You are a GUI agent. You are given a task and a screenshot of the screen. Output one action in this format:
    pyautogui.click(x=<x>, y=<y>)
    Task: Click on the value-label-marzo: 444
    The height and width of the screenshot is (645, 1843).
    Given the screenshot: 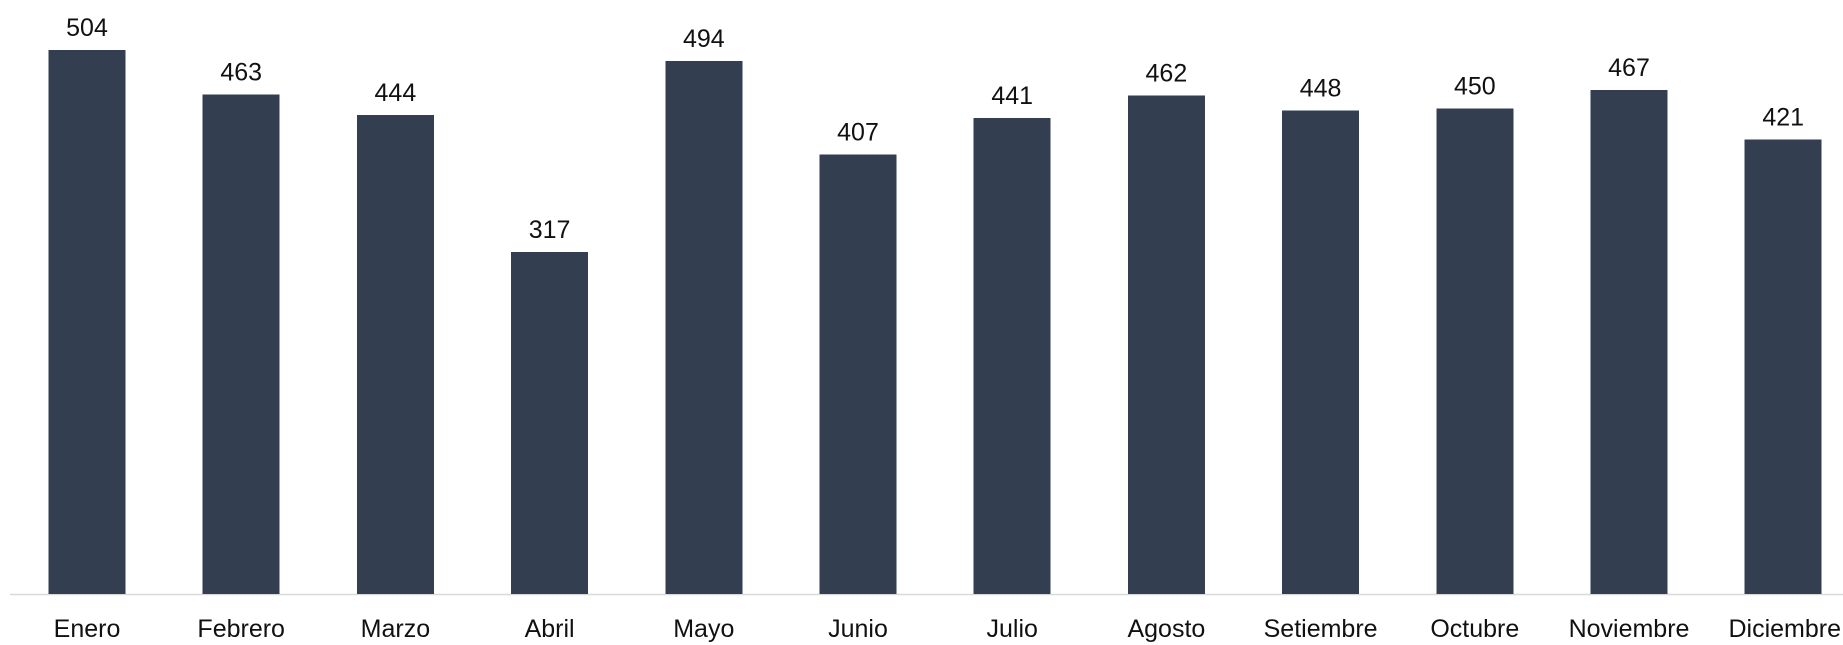 What is the action you would take?
    pyautogui.click(x=396, y=93)
    